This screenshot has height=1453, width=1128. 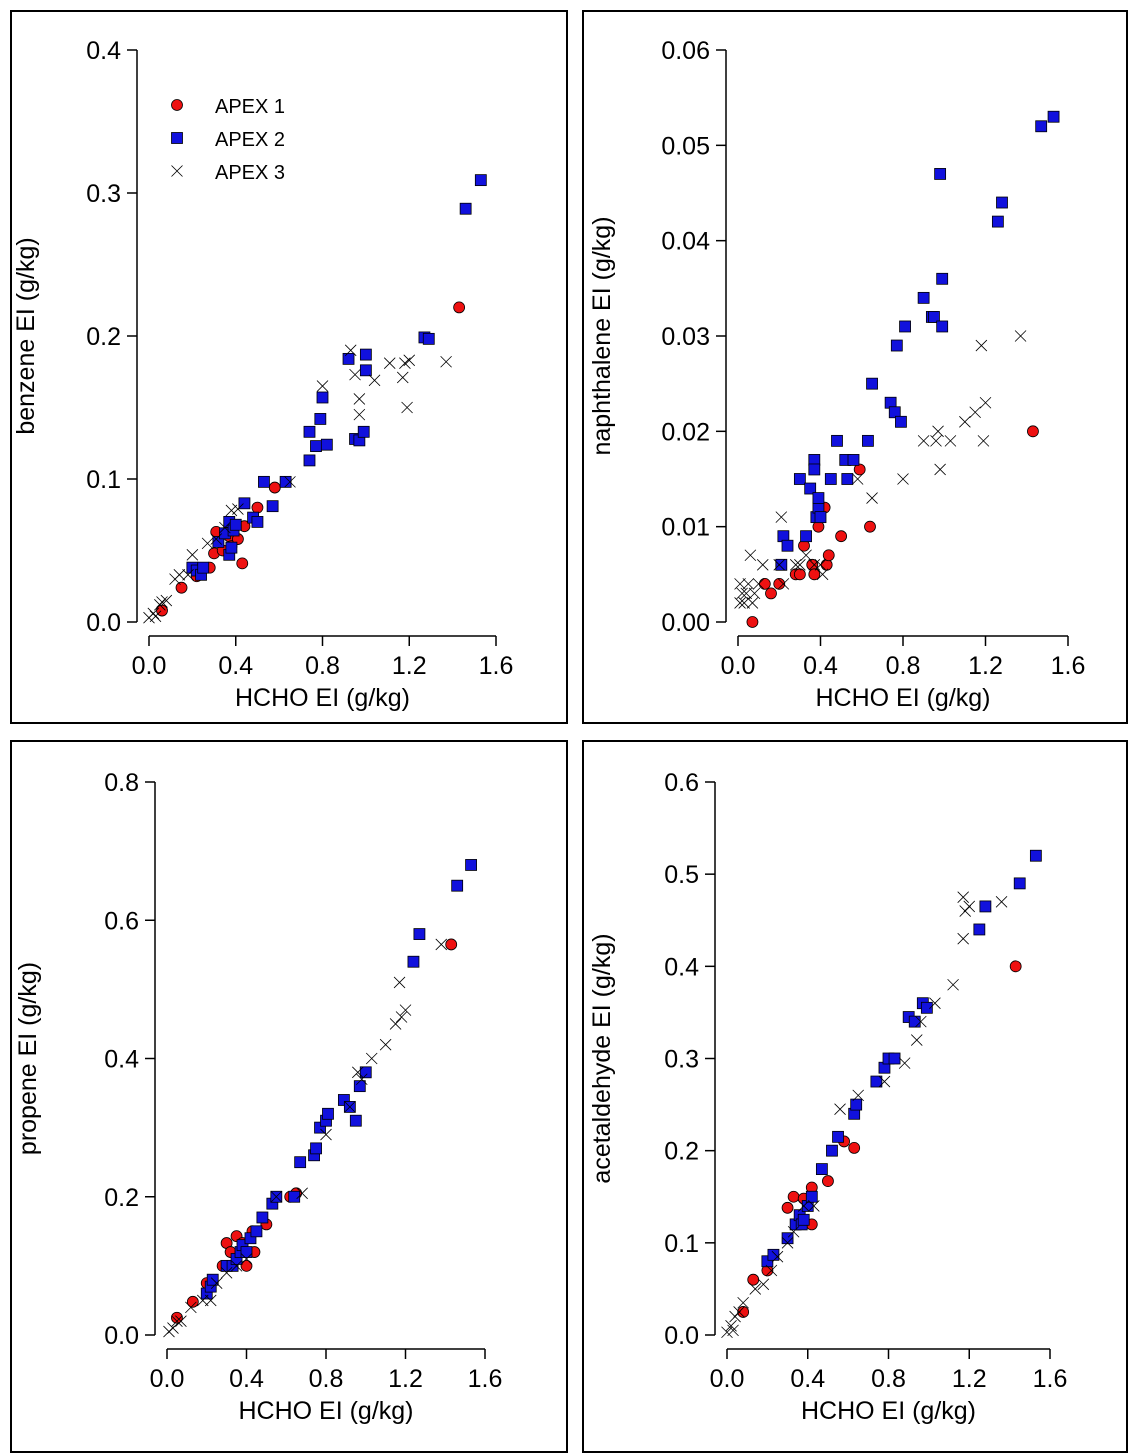 I want to click on y-axis-title: naphthalene EI (g/kg), so click(x=602, y=335).